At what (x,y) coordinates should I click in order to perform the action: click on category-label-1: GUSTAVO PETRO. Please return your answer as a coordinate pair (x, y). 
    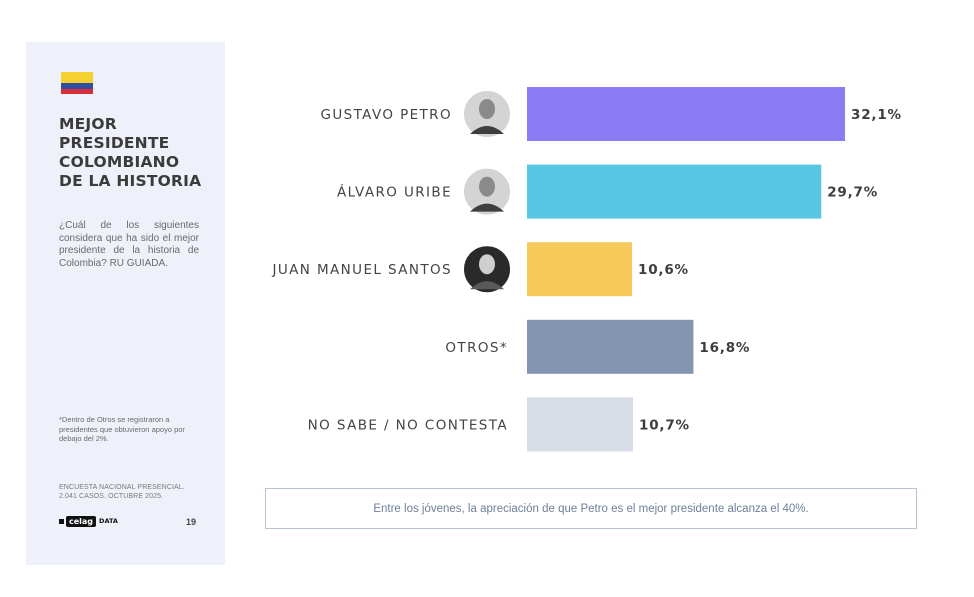
    Looking at the image, I should click on (386, 115).